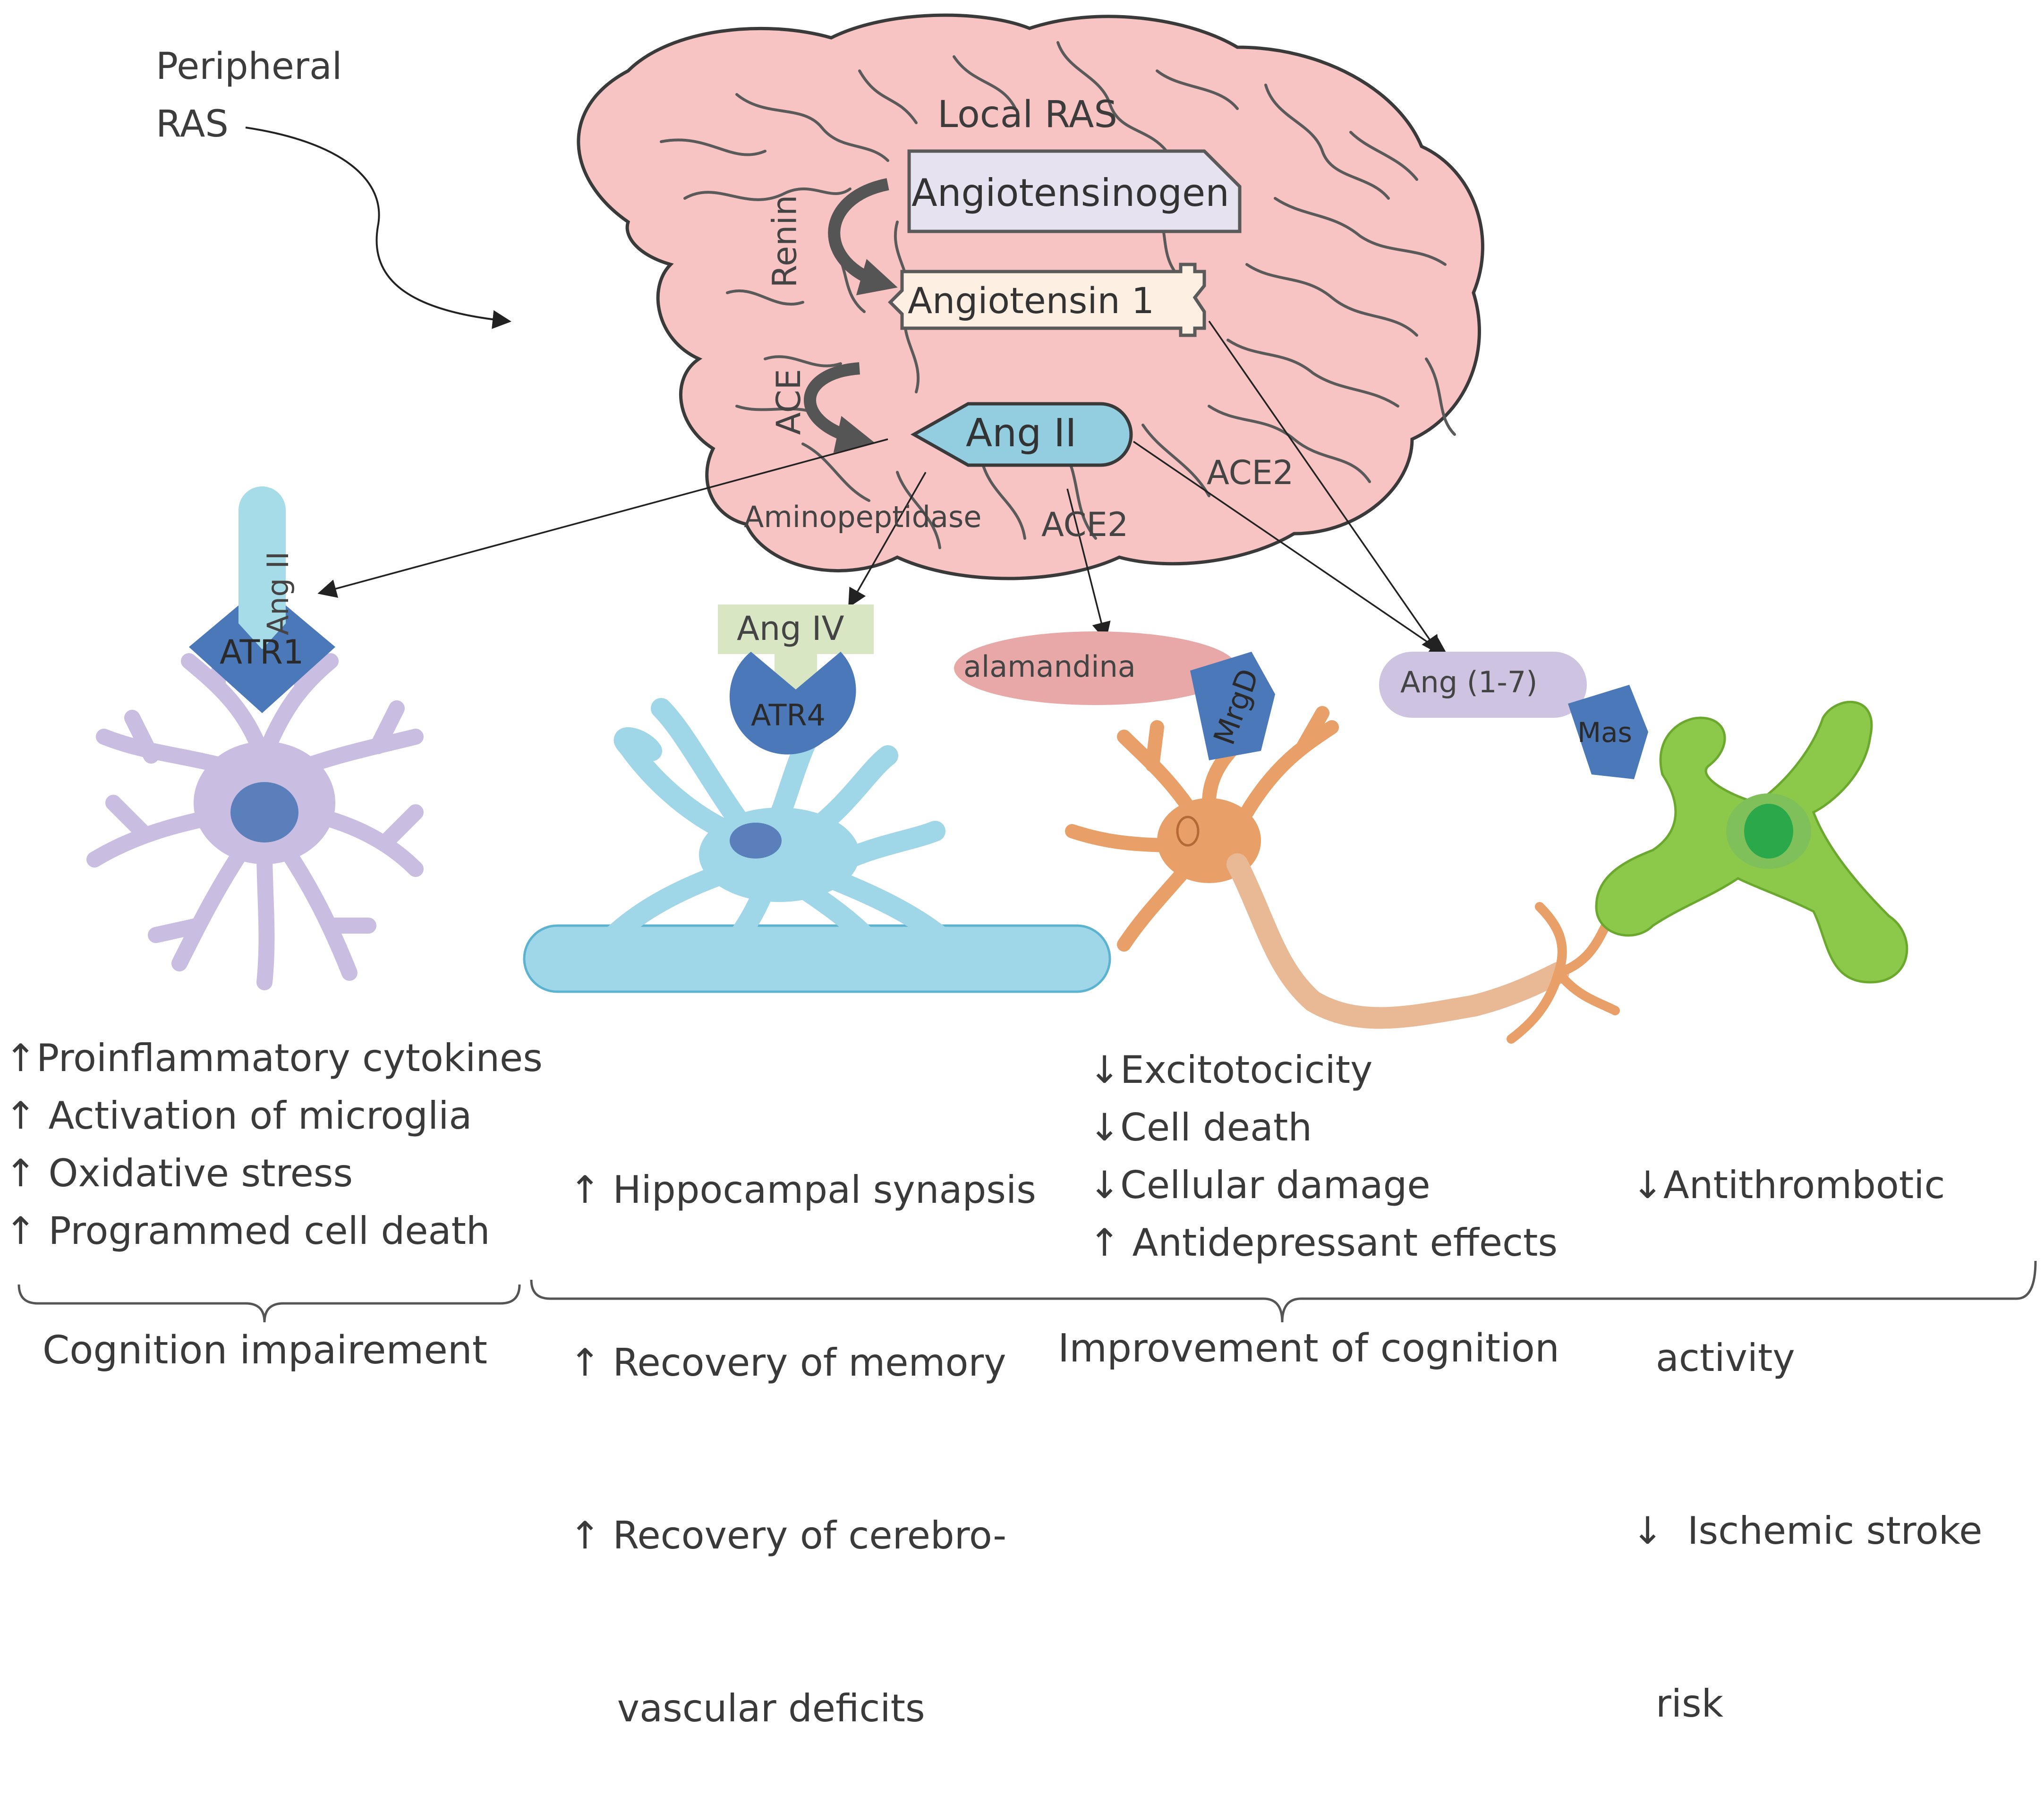  Describe the element at coordinates (788, 1535) in the screenshot. I see `effect-item: ↑ Recovery of cerebro-` at that location.